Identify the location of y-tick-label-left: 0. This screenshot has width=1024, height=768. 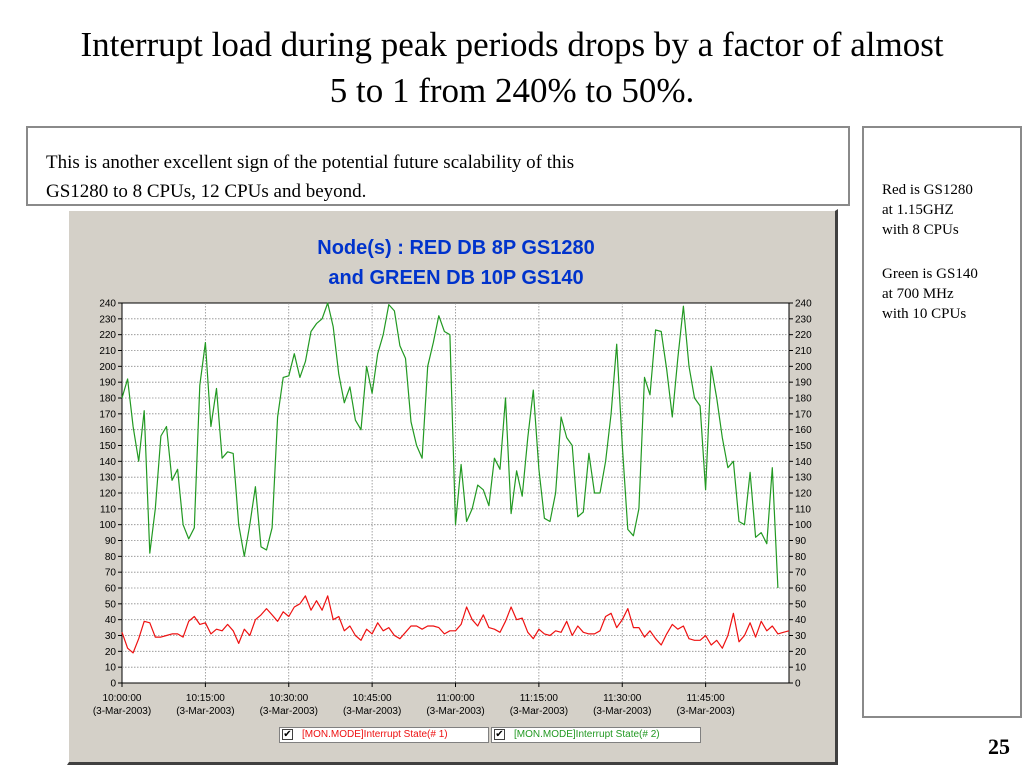
(113, 684).